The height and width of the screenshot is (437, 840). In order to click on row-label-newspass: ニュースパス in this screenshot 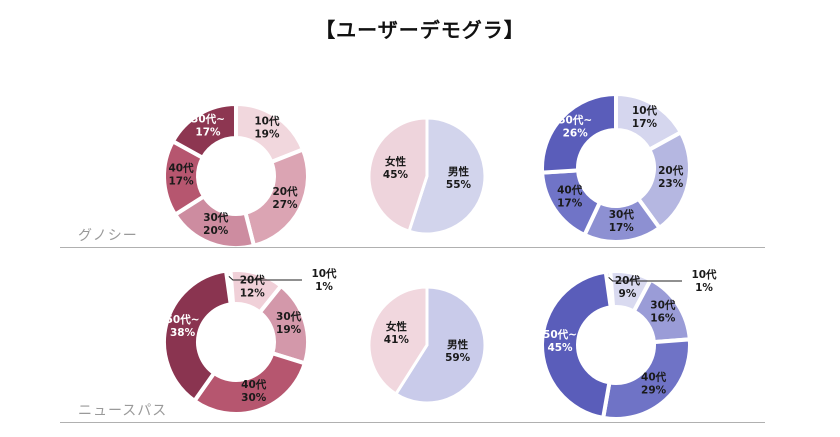, I will do `click(123, 411)`.